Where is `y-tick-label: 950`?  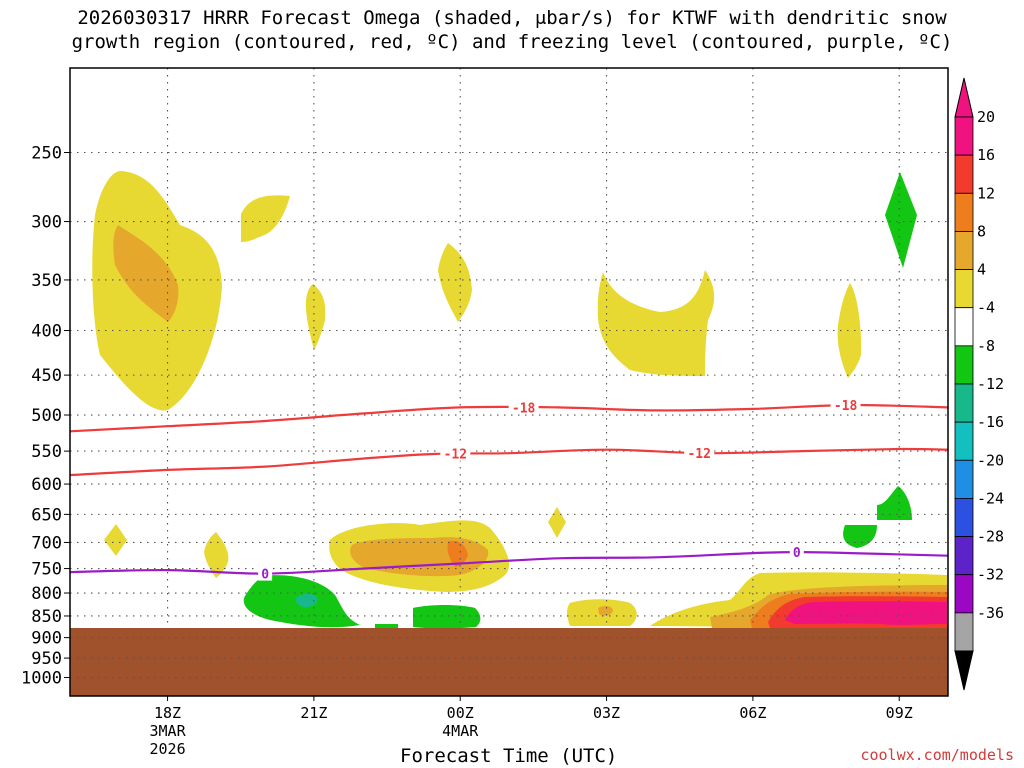 y-tick-label: 950 is located at coordinates (46, 659).